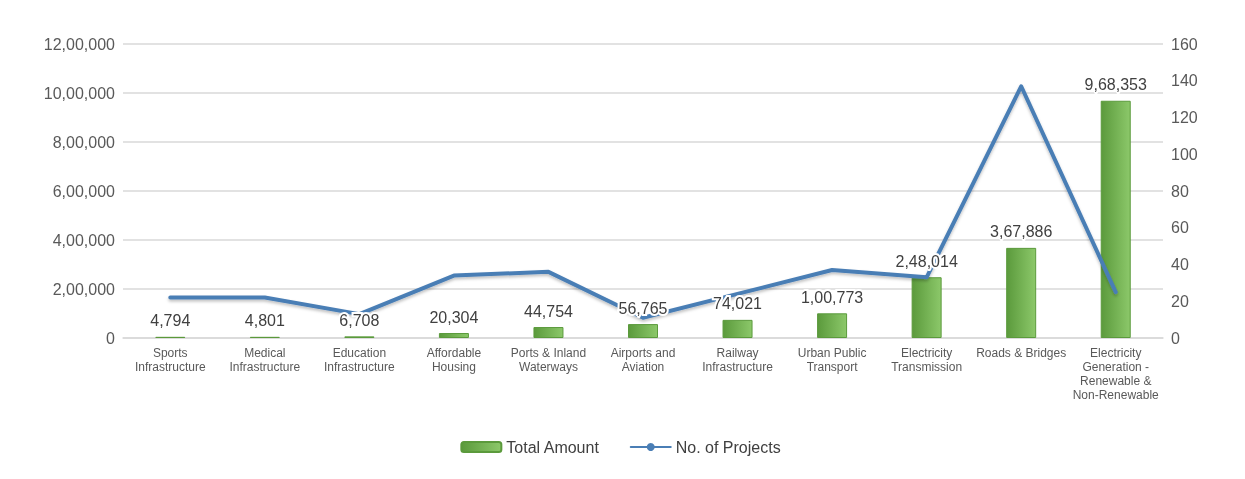 The height and width of the screenshot is (479, 1245). I want to click on data-label: 44,754, so click(548, 311).